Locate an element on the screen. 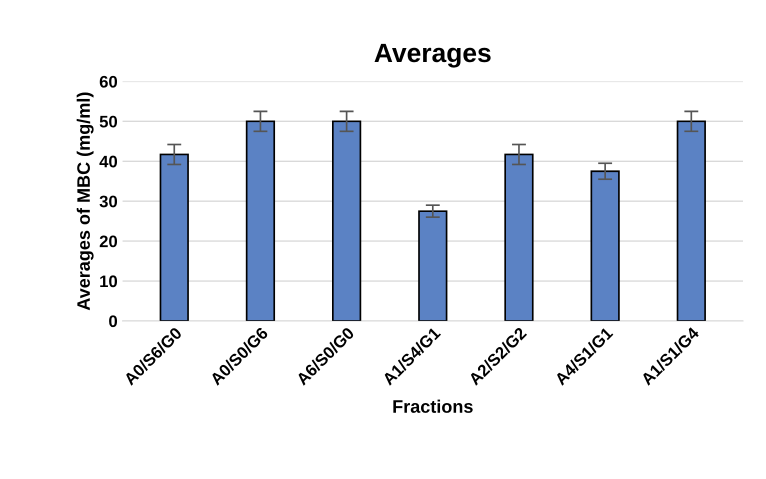 This screenshot has height=479, width=766. y-tick-label: 0 is located at coordinates (113, 321).